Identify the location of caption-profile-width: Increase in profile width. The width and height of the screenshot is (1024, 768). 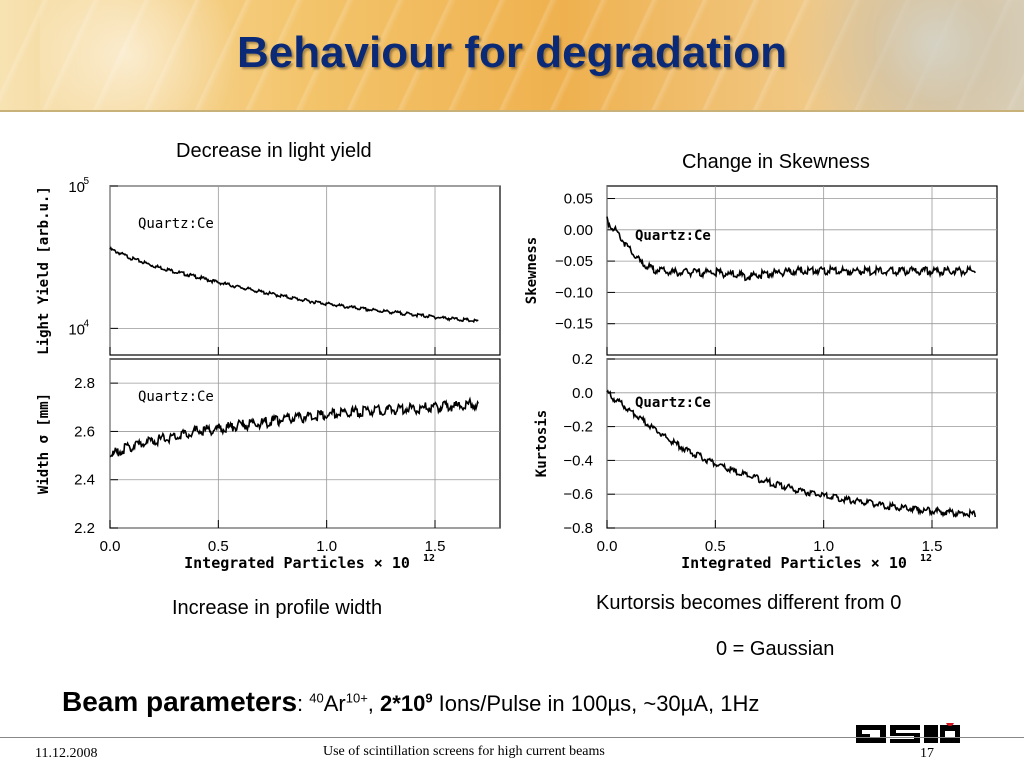
(277, 608).